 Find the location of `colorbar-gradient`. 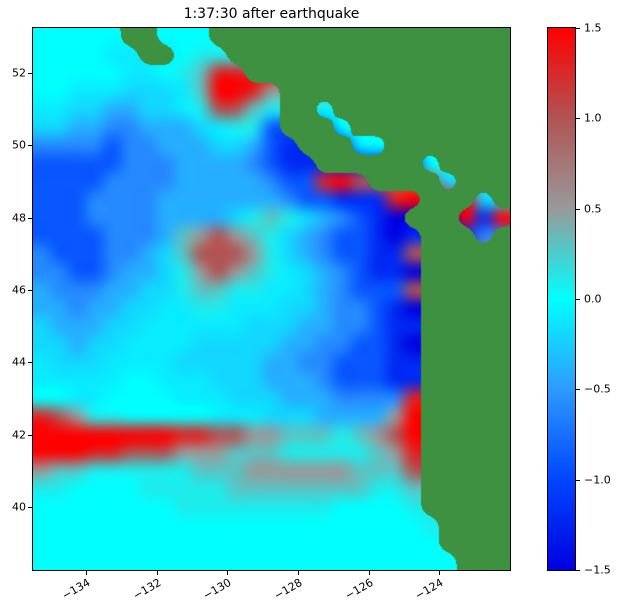

colorbar-gradient is located at coordinates (561, 299).